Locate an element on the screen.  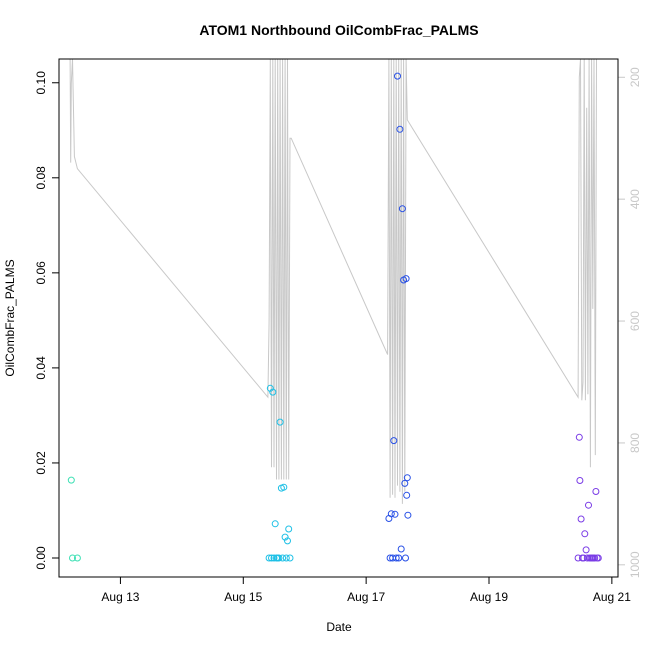
x-tick-label: Aug 19 is located at coordinates (489, 597).